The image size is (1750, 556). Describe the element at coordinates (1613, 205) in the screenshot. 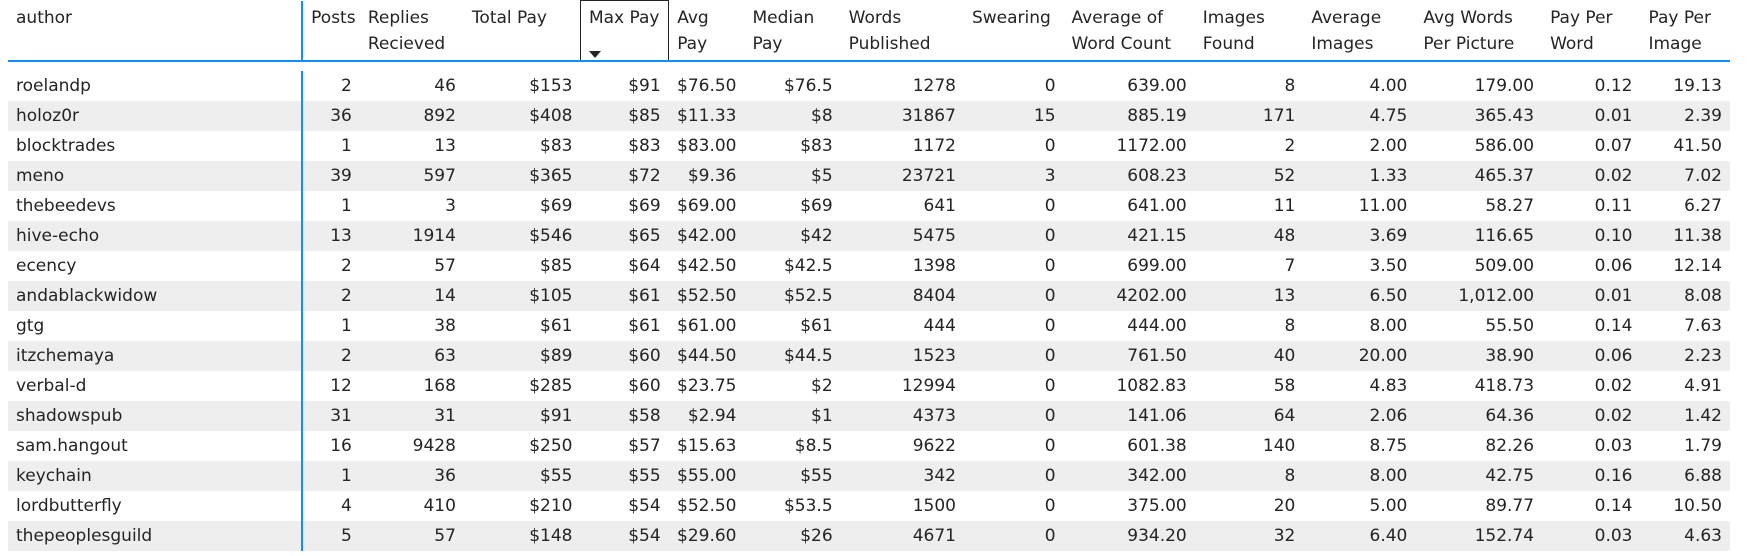

I see `cell-pay-per-word: 0.11` at that location.